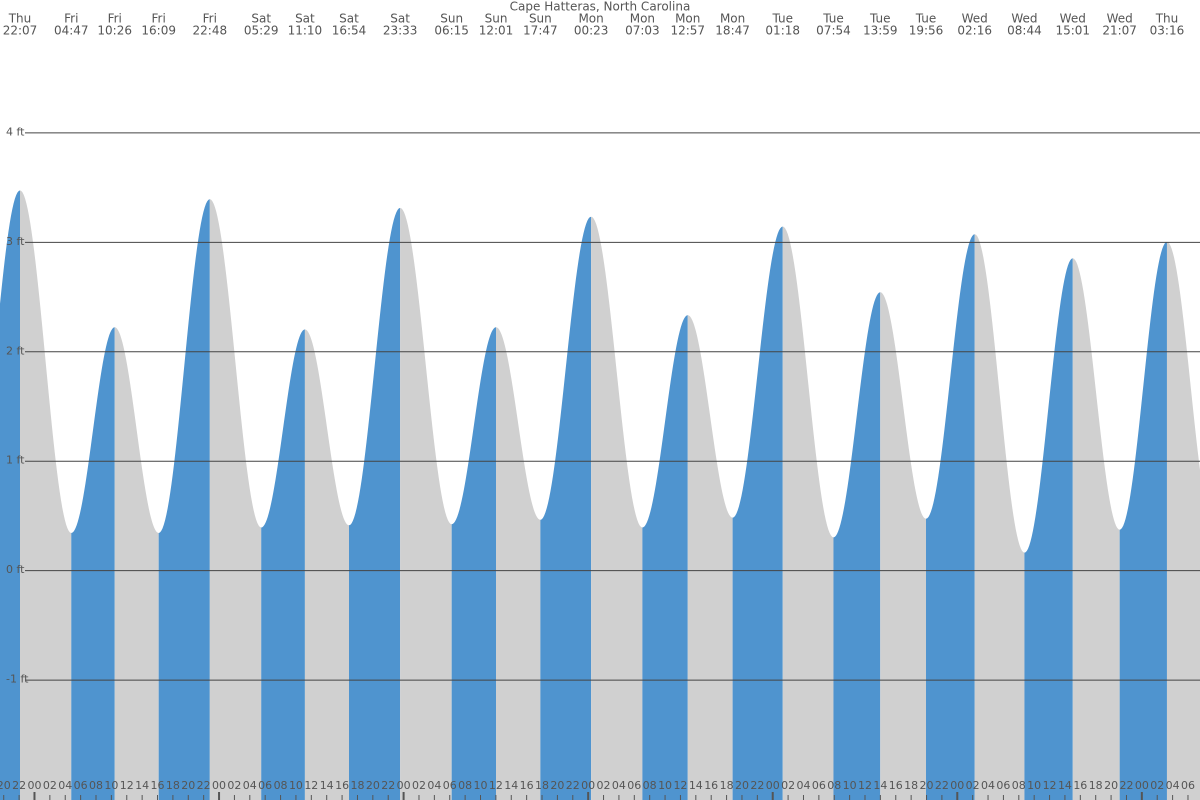 The height and width of the screenshot is (800, 1200). Describe the element at coordinates (261, 31) in the screenshot. I see `extreme-time: 05:29` at that location.